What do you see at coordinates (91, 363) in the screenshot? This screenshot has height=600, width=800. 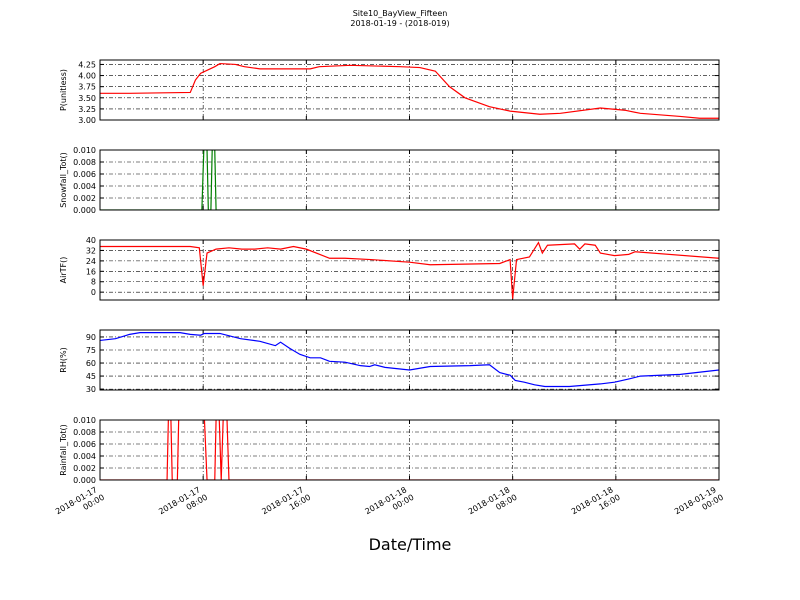 I see `y-tick-label: 60` at bounding box center [91, 363].